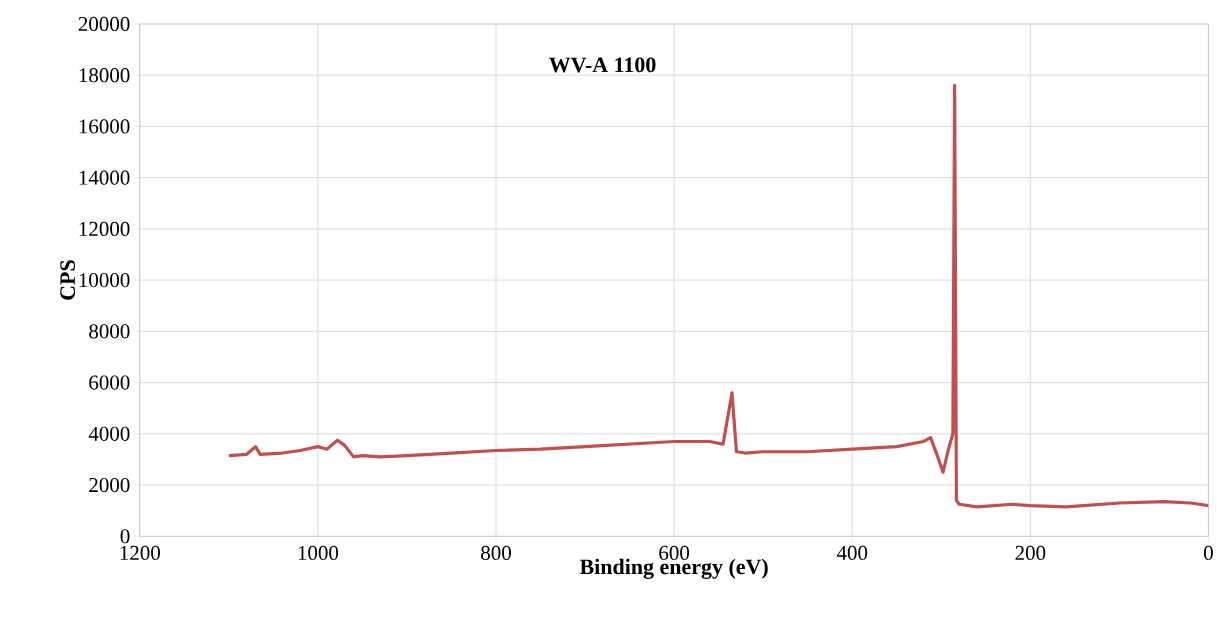 This screenshot has height=623, width=1217. I want to click on y-tick-label: 14000, so click(104, 177).